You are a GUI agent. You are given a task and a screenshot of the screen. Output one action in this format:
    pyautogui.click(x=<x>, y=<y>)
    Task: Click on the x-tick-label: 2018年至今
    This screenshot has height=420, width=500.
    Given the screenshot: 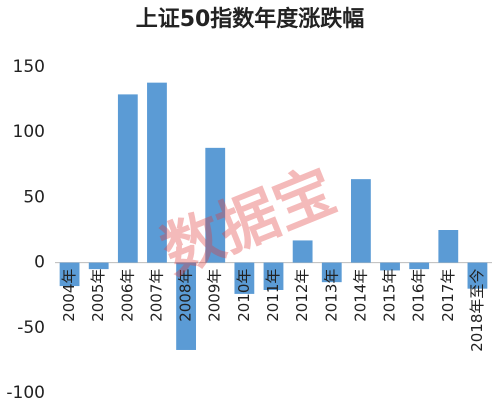 What is the action you would take?
    pyautogui.click(x=477, y=310)
    